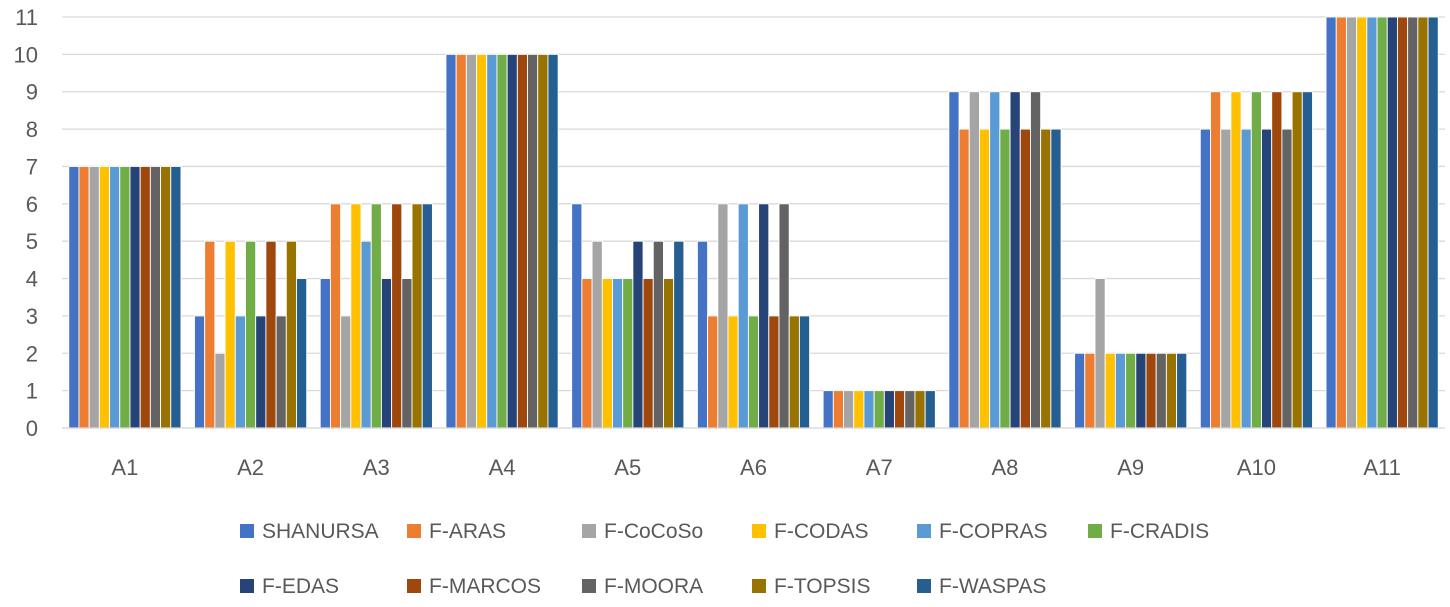 The width and height of the screenshot is (1450, 607). What do you see at coordinates (26, 17) in the screenshot?
I see `y-tick-label: 11` at bounding box center [26, 17].